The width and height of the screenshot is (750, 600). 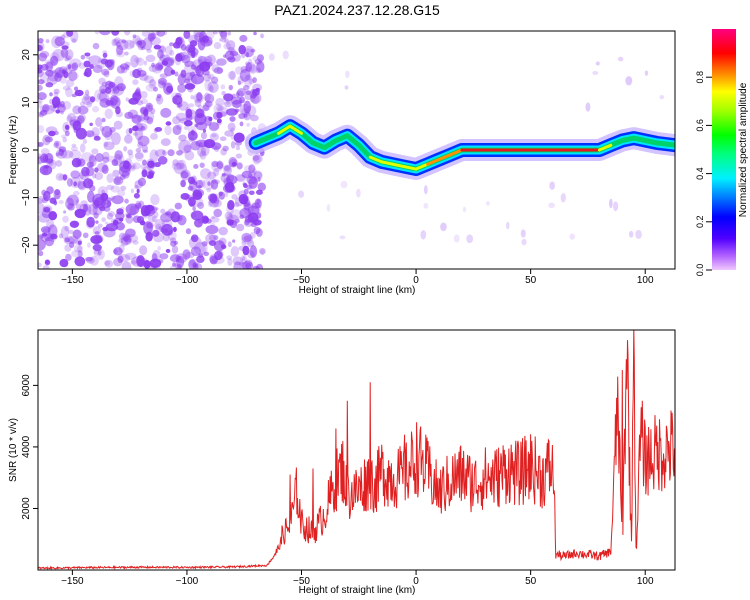 I want to click on x-tick-label: −150, so click(x=72, y=581).